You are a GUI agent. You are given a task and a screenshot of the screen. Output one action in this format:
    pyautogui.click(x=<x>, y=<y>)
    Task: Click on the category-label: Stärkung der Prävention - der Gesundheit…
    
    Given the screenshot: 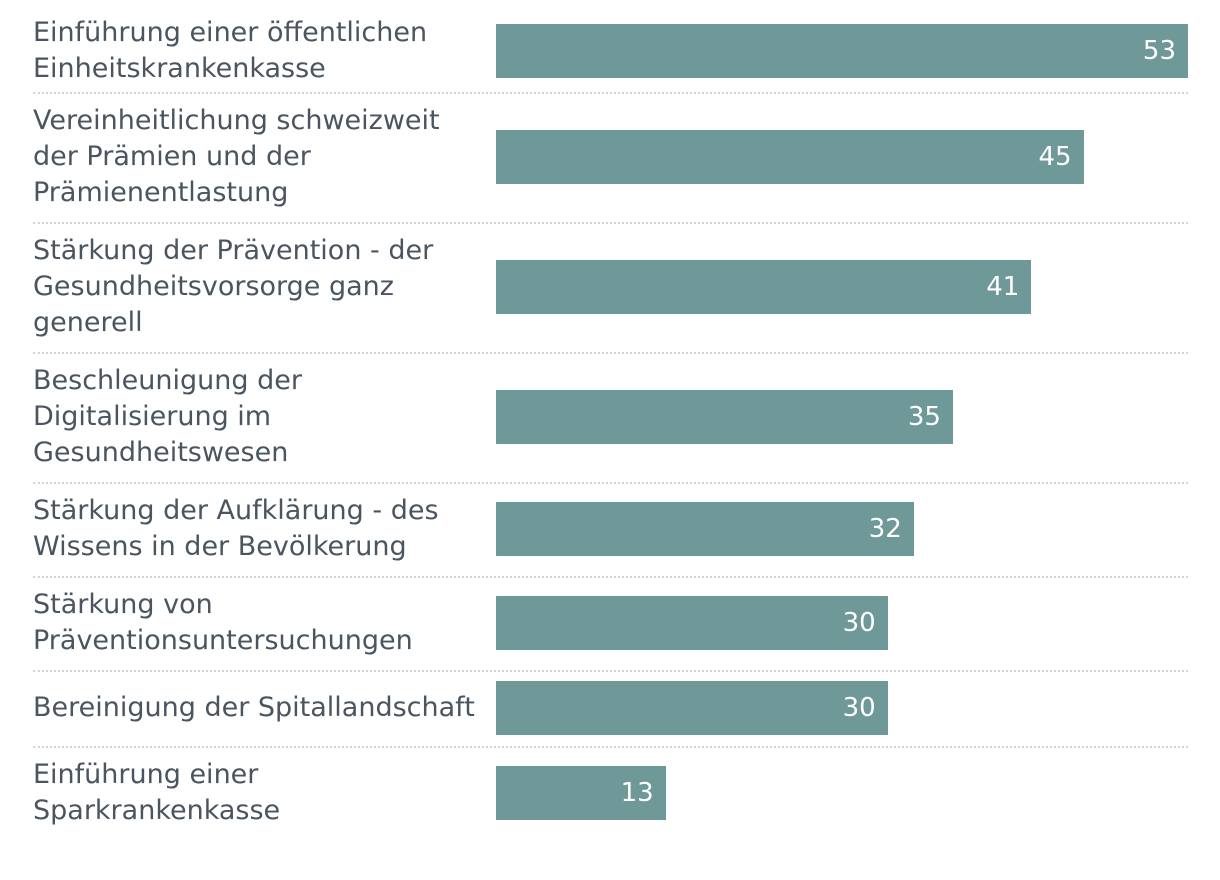 What is the action you would take?
    pyautogui.click(x=233, y=286)
    